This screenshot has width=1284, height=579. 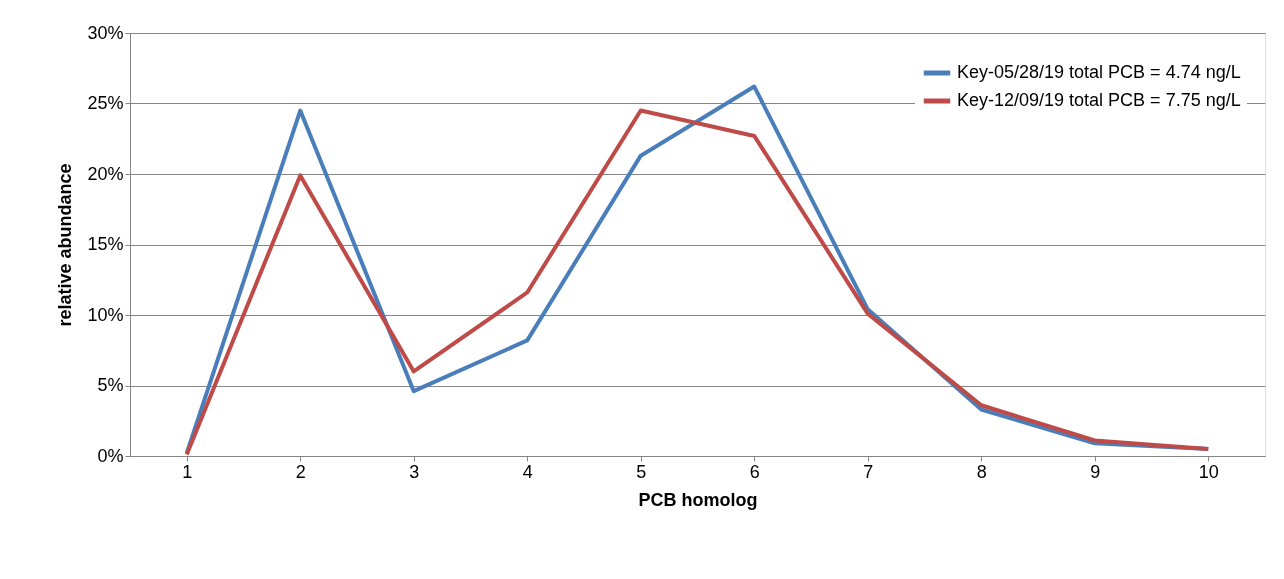 I want to click on x-tick-label: 4, so click(x=527, y=471).